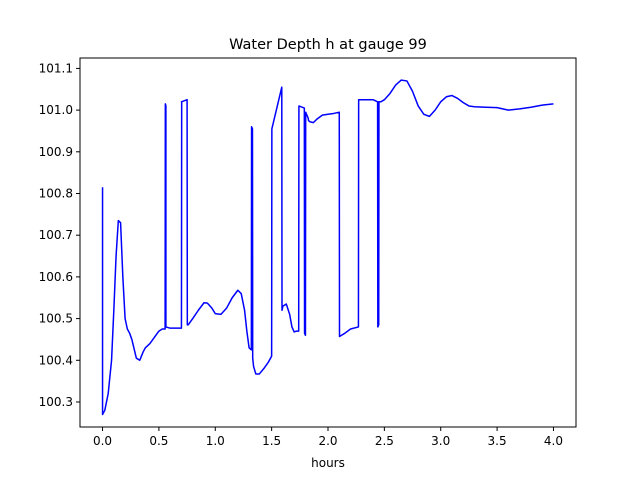 This screenshot has height=480, width=640. What do you see at coordinates (327, 441) in the screenshot?
I see `x-tick-label: 2.0` at bounding box center [327, 441].